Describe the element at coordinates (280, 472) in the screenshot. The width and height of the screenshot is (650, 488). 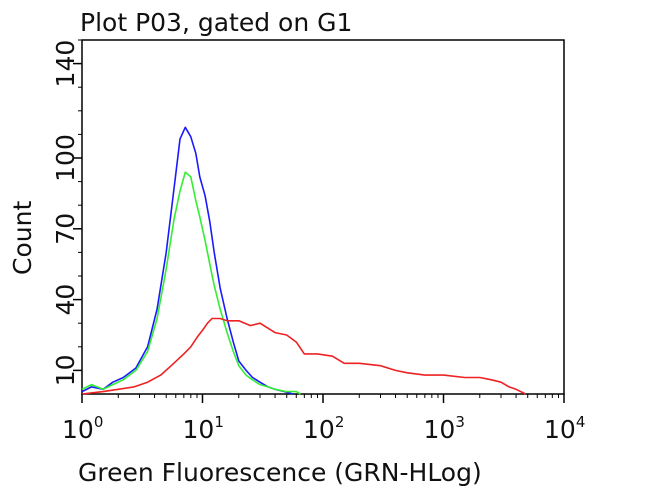
I see `x-axis-title: Green Fluorescence (GRN-HLog)` at that location.